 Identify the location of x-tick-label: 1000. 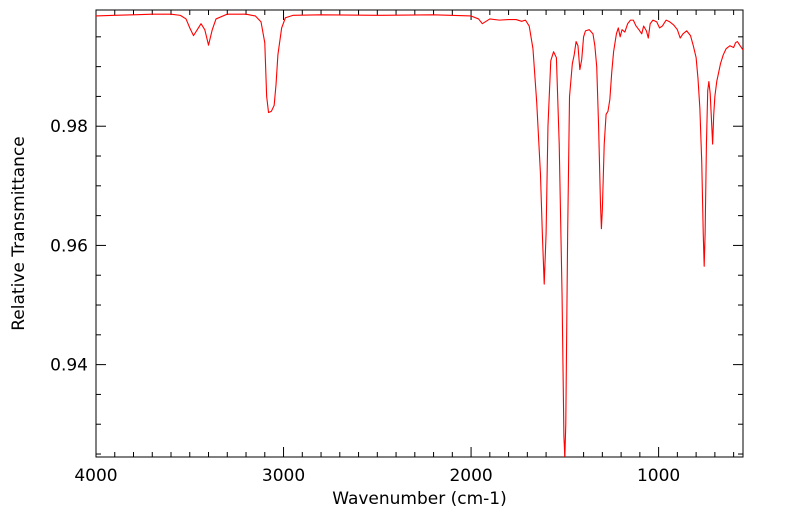
(658, 476).